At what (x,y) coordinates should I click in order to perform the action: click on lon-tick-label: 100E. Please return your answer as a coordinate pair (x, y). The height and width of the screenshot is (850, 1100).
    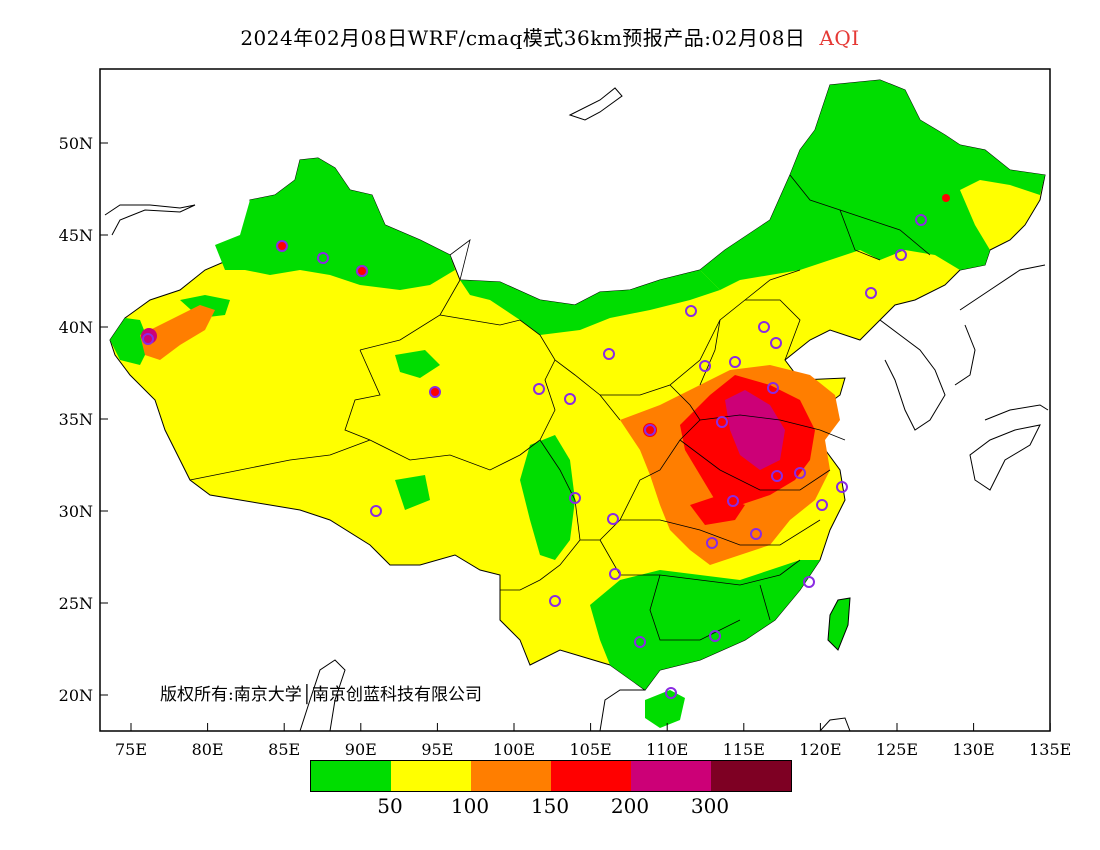
    Looking at the image, I should click on (514, 749).